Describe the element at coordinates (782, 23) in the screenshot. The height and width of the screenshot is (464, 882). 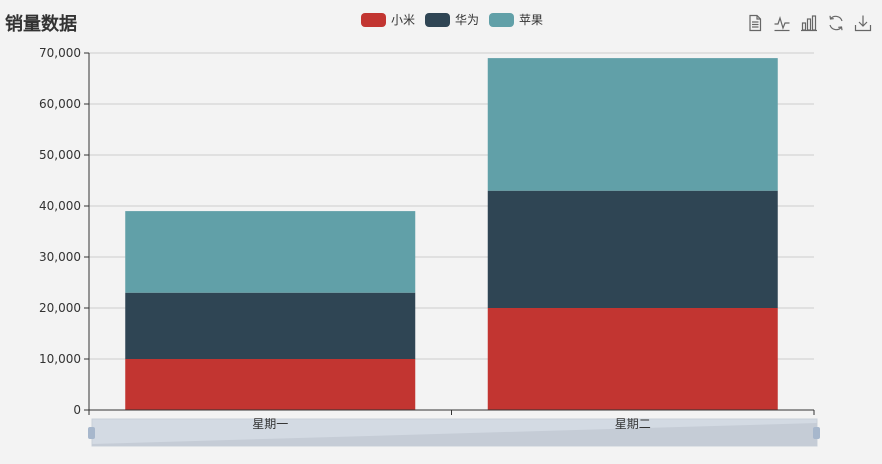
I see `line-chart-icon` at that location.